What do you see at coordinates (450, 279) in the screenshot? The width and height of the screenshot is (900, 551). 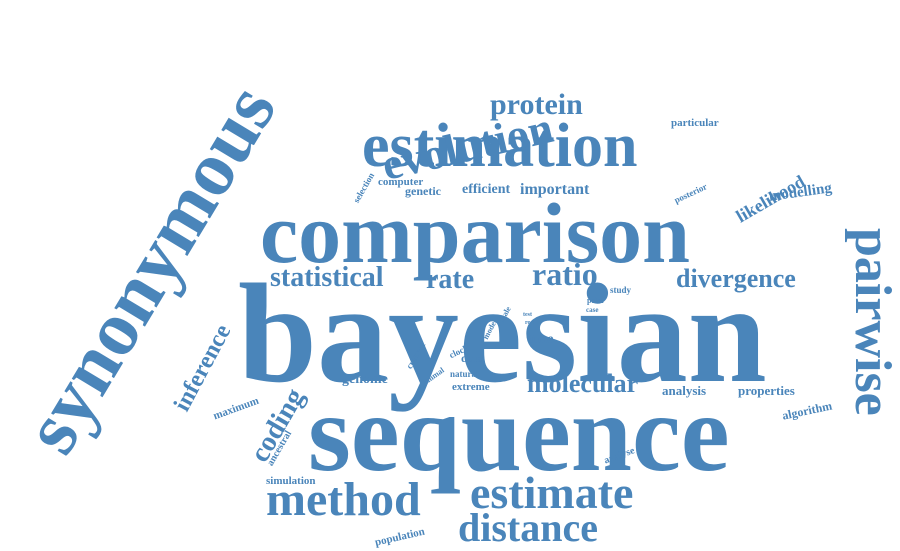 I see `word-rate: rate` at bounding box center [450, 279].